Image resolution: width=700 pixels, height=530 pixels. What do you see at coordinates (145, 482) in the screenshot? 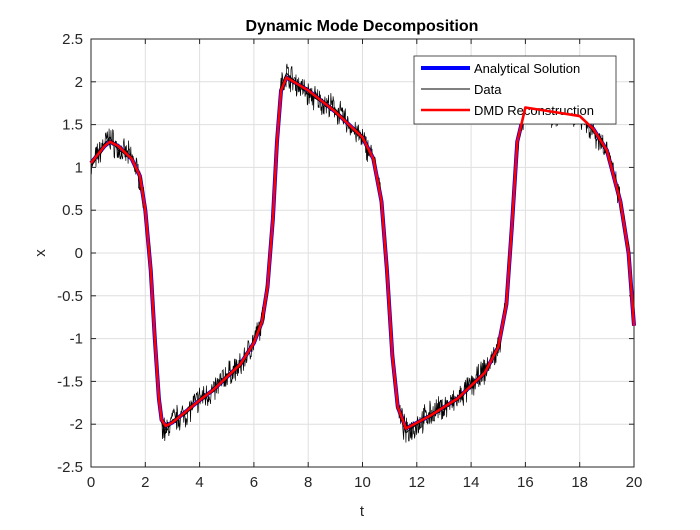
I see `x-tick-label: 2` at bounding box center [145, 482].